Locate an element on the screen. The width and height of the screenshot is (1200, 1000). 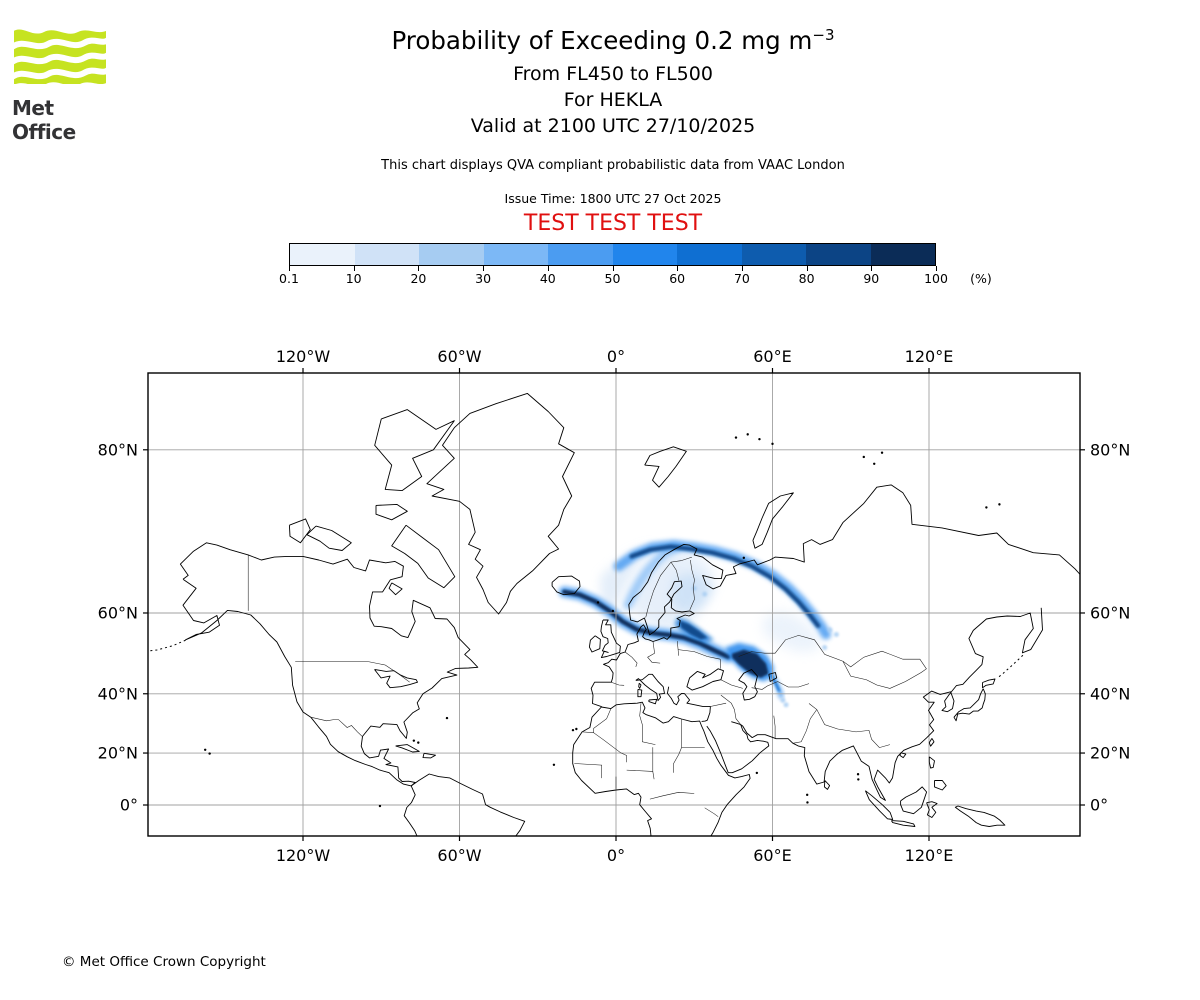
lon-label-top: 120°E is located at coordinates (929, 356).